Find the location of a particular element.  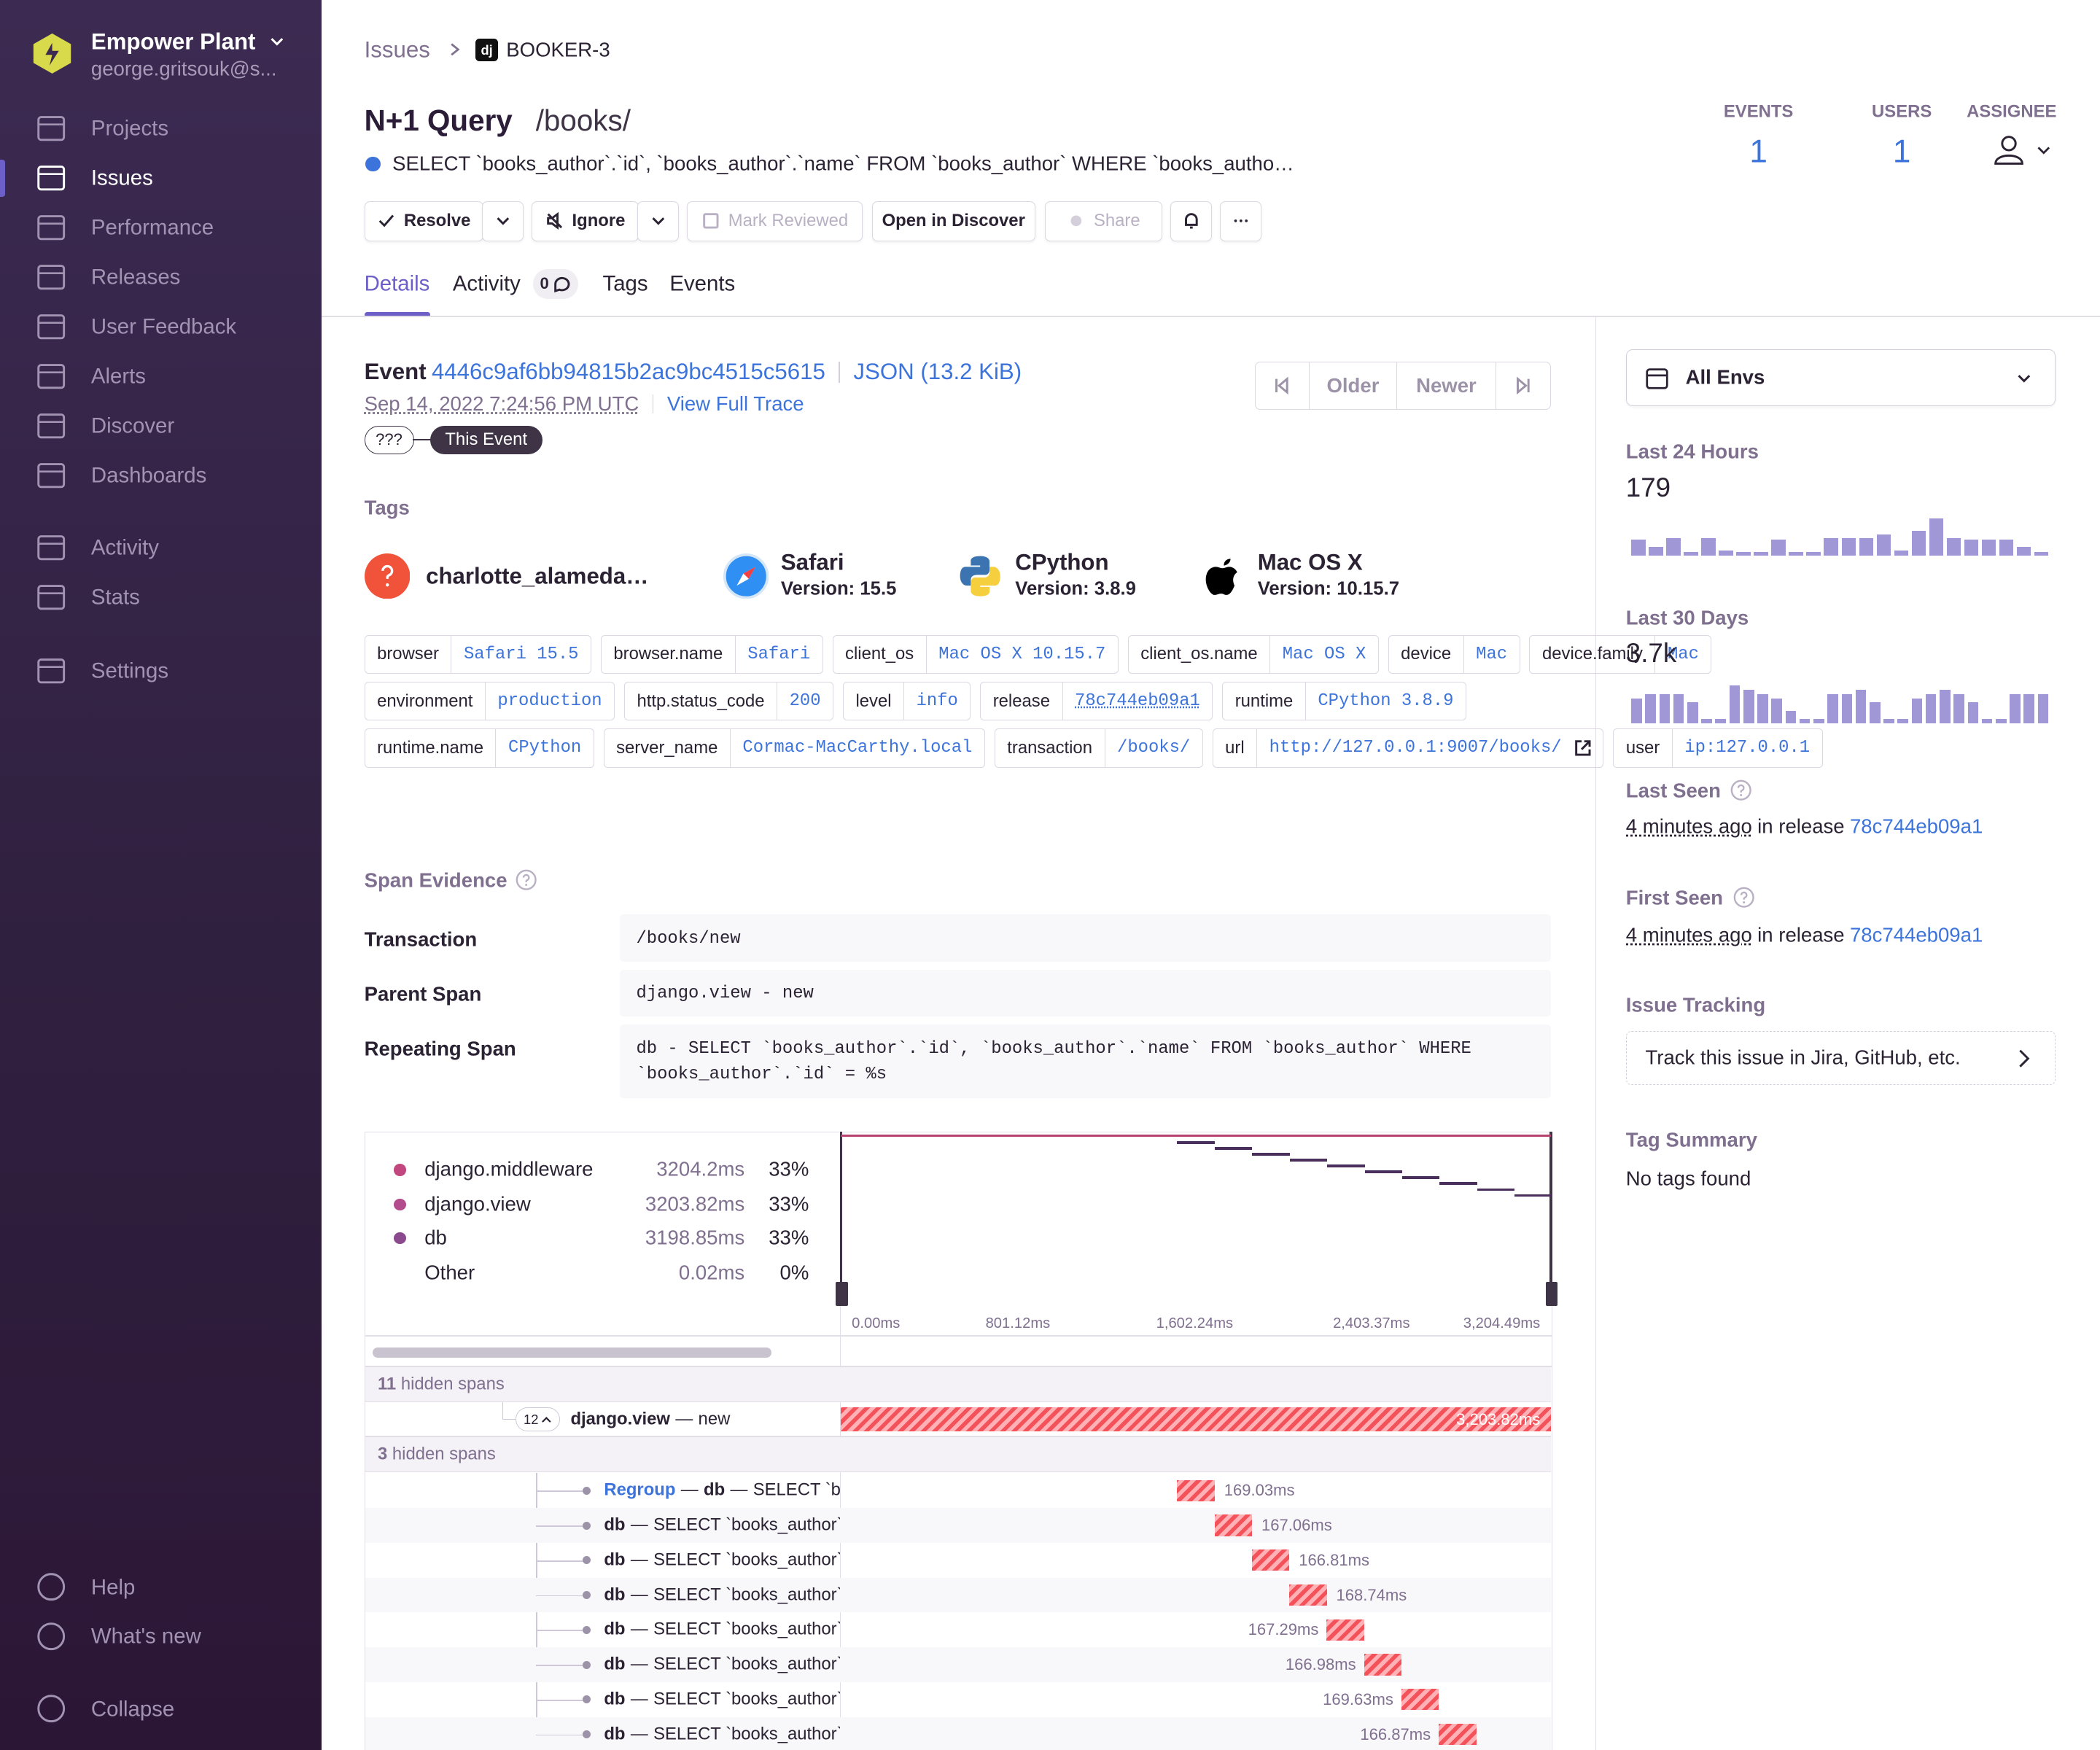

env-select: All Envs is located at coordinates (1840, 377).